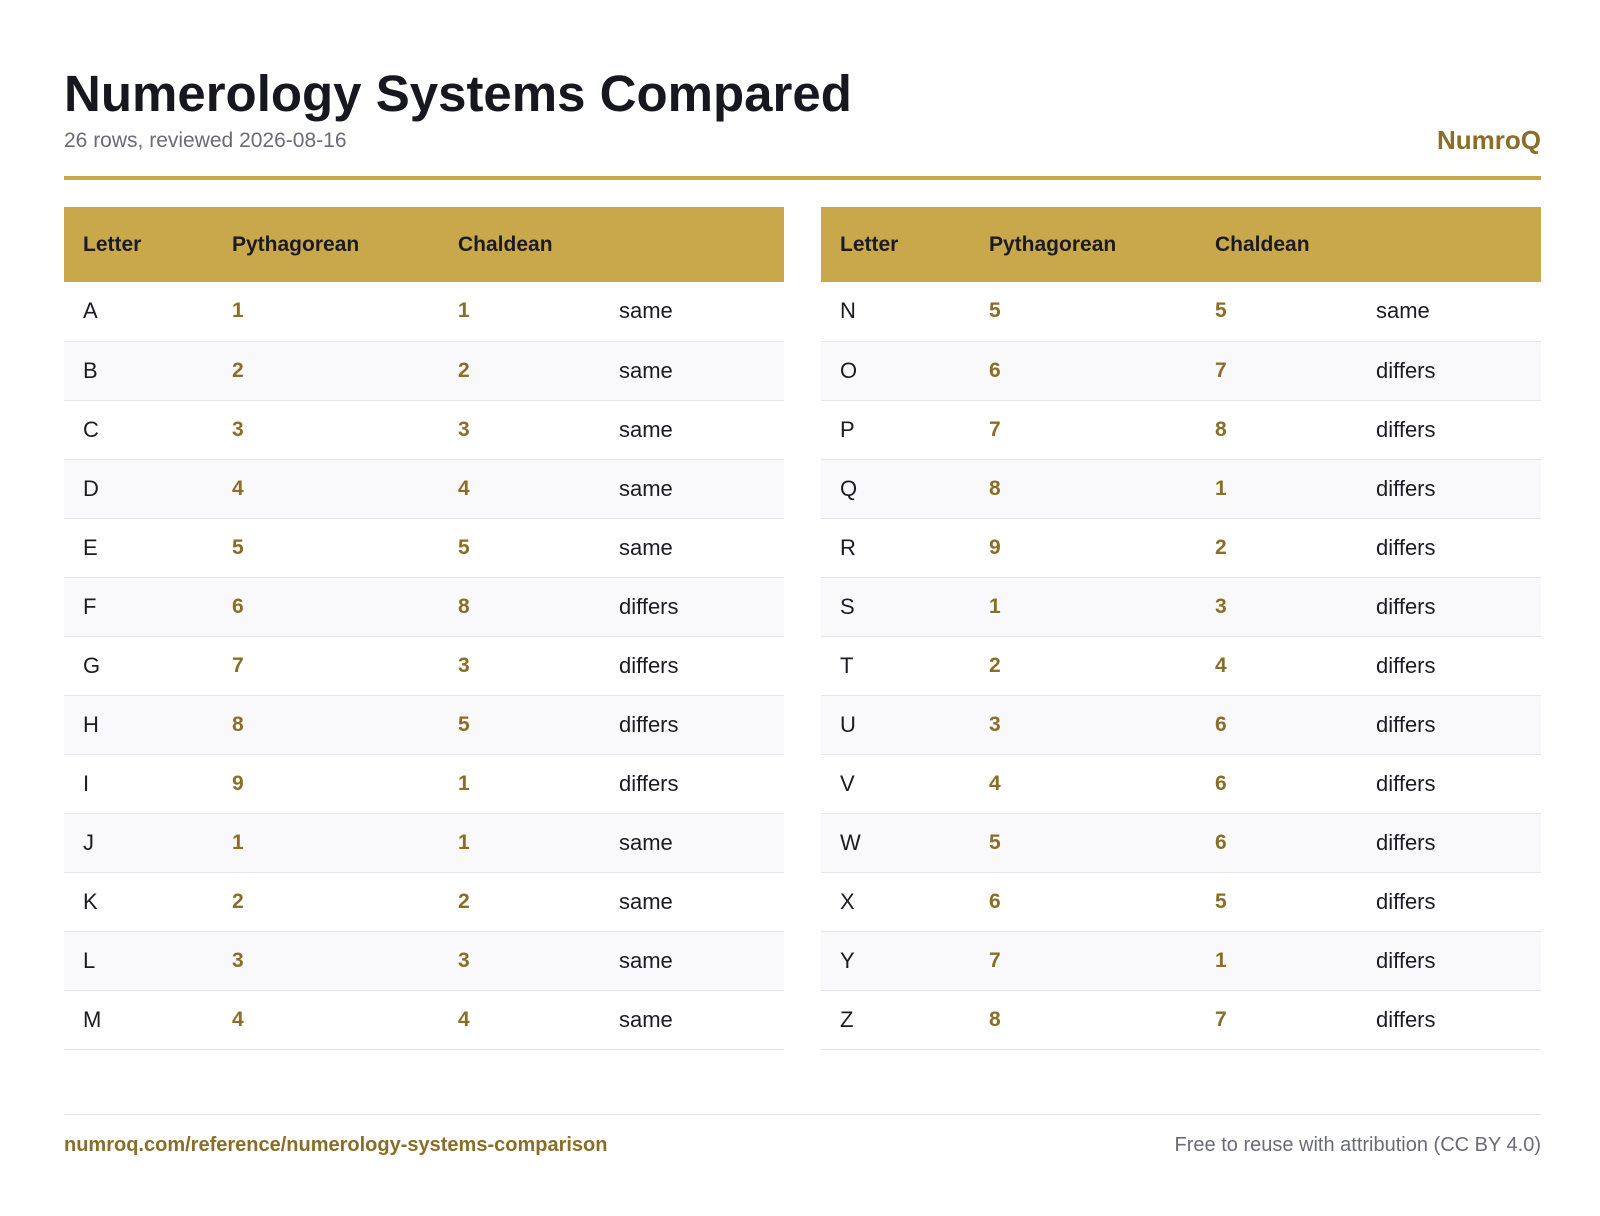  What do you see at coordinates (895, 725) in the screenshot?
I see `cell-letter: U` at bounding box center [895, 725].